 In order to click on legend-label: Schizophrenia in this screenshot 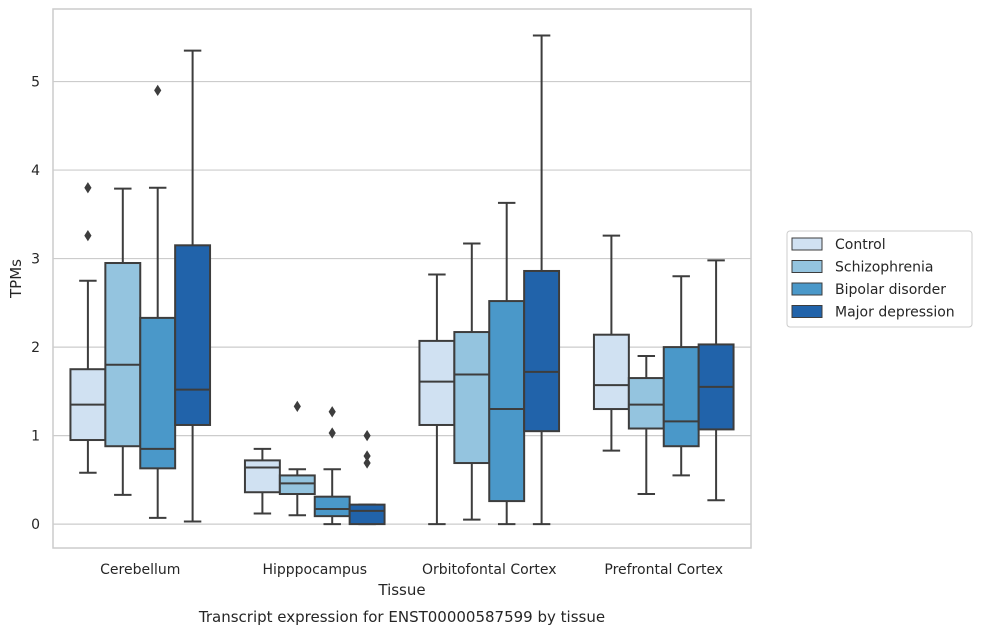, I will do `click(884, 268)`.